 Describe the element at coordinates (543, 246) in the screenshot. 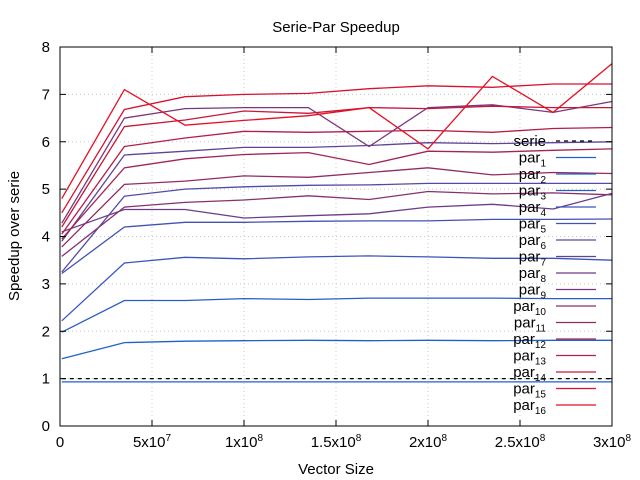

I see `legend-label-subscript: 6` at that location.